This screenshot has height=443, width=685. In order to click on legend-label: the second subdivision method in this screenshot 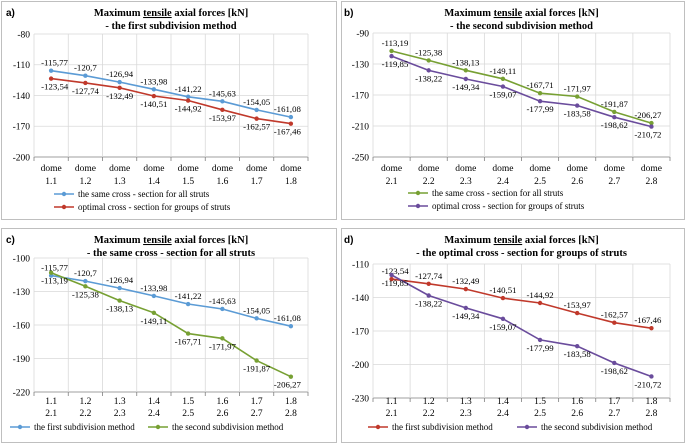, I will do `click(228, 427)`.